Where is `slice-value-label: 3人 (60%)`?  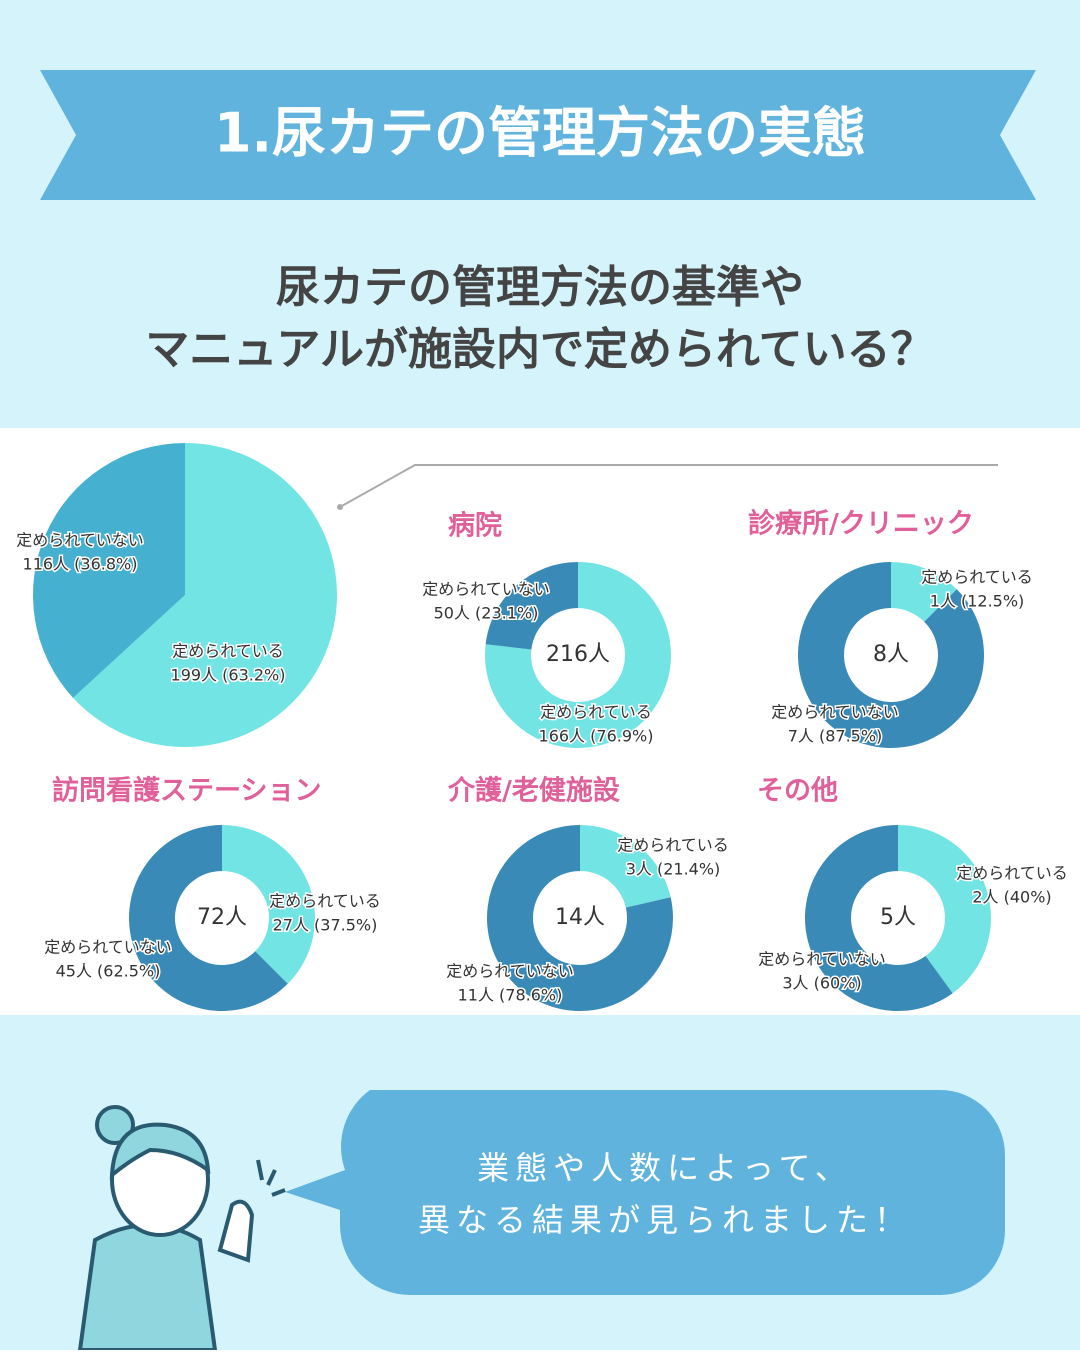
slice-value-label: 3人 (60%) is located at coordinates (821, 983).